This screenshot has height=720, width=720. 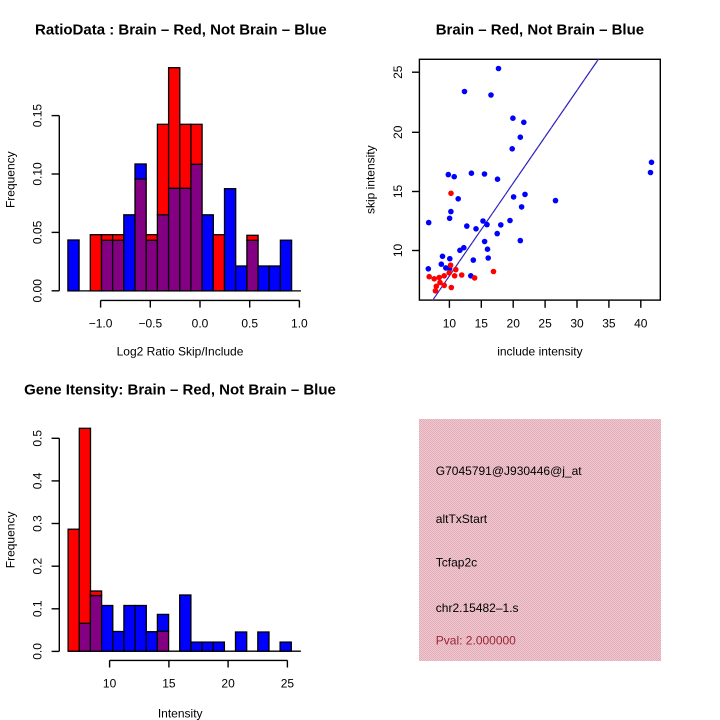 What do you see at coordinates (477, 608) in the screenshot?
I see `svg-text: chr2.15482–1.s` at bounding box center [477, 608].